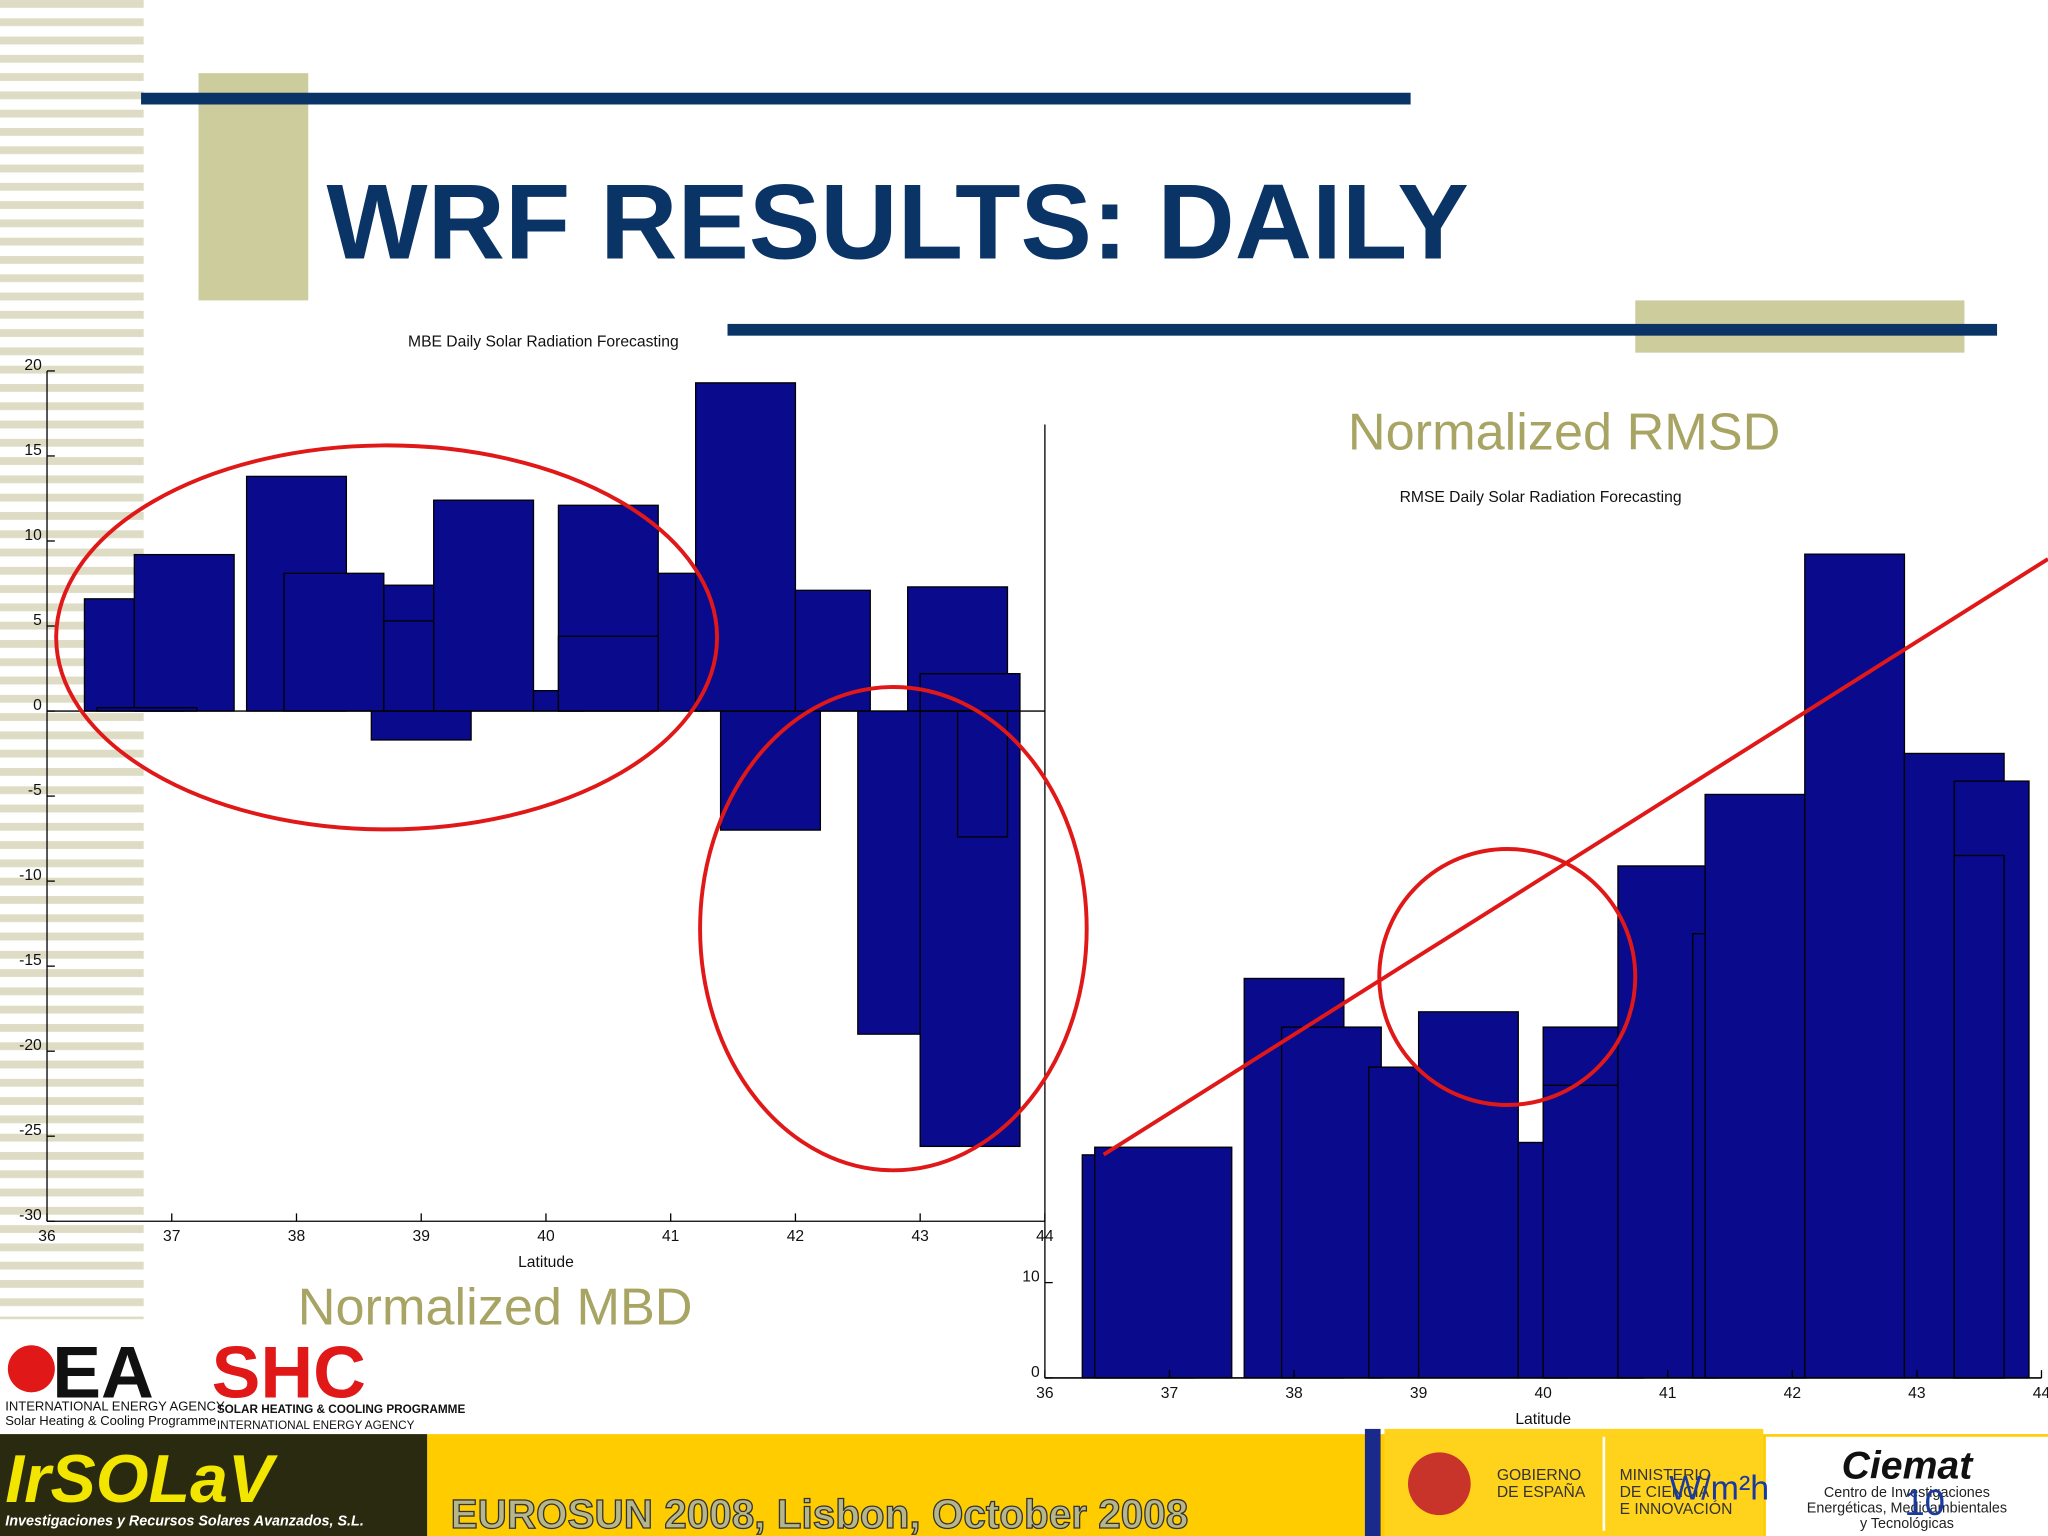  What do you see at coordinates (1676, 1508) in the screenshot?
I see `ministerio-line: E INNOVACIÓN` at bounding box center [1676, 1508].